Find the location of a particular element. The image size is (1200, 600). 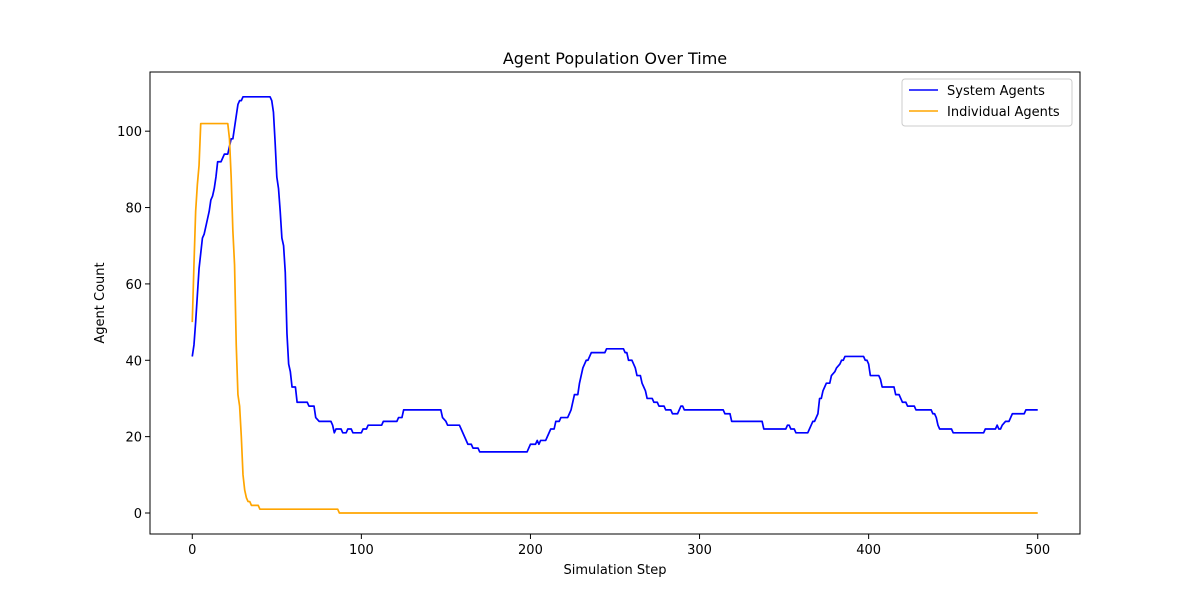

legend-label-individual-agents: Individual Agents is located at coordinates (1003, 112).